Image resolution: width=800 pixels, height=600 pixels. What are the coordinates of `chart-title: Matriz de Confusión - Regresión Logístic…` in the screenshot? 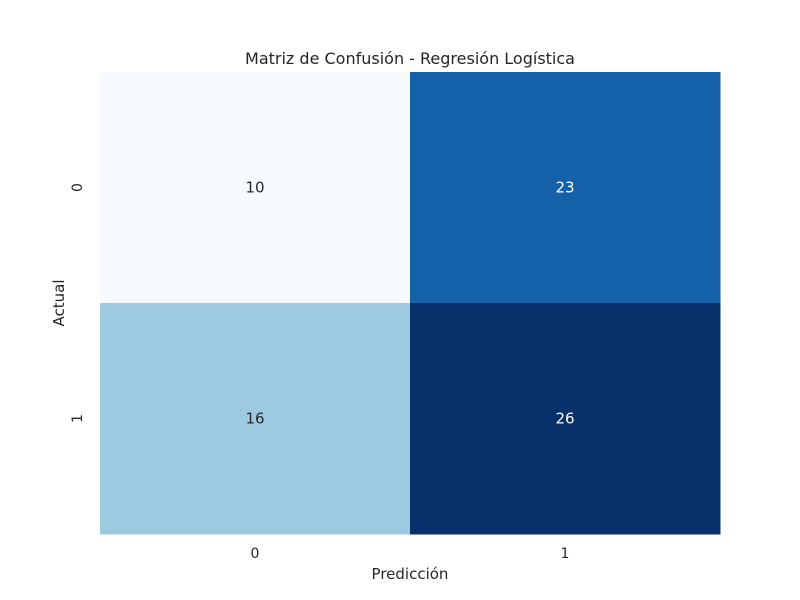 It's located at (410, 58).